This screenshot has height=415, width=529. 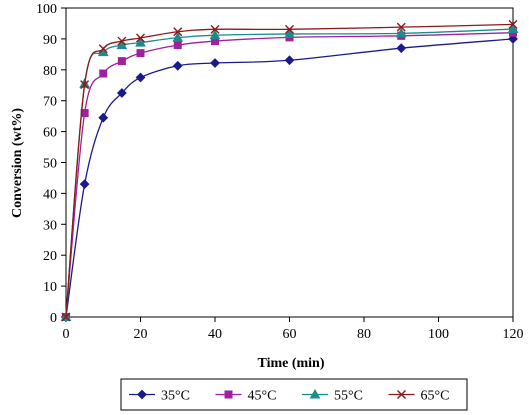 What do you see at coordinates (246, 396) in the screenshot?
I see `legend-item: 45°C` at bounding box center [246, 396].